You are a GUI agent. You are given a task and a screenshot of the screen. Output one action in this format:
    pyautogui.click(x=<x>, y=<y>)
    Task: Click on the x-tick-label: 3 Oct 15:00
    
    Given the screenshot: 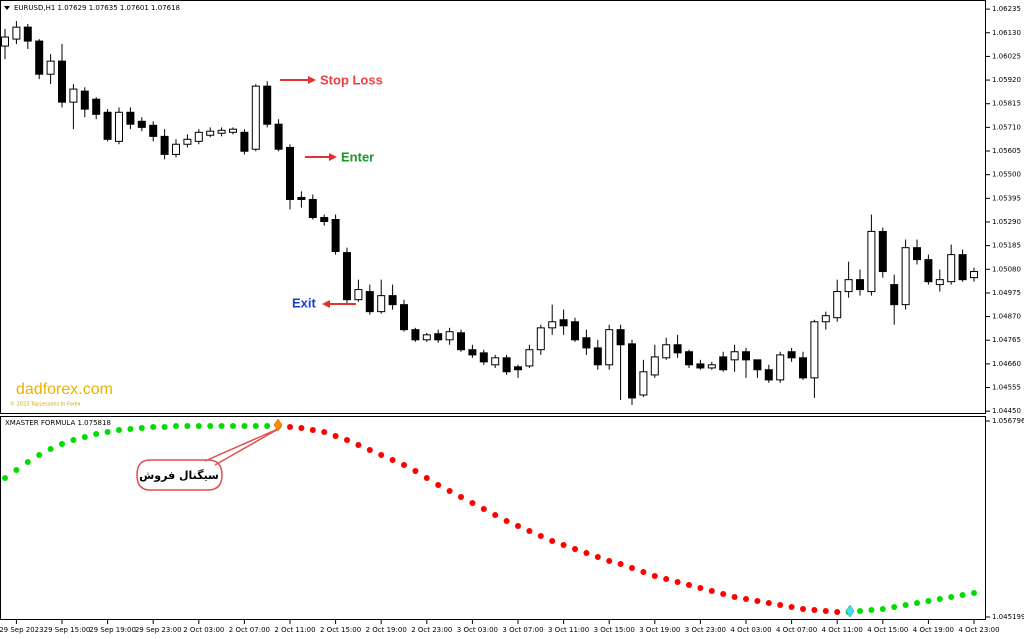 What is the action you would take?
    pyautogui.click(x=614, y=630)
    